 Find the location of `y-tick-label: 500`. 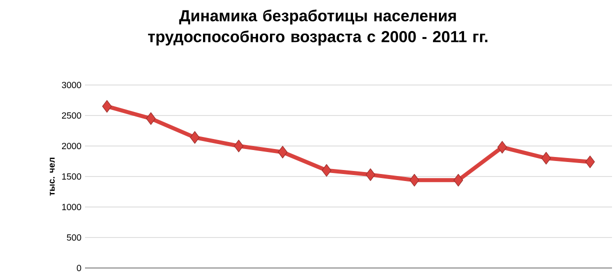

y-tick-label: 500 is located at coordinates (74, 237).